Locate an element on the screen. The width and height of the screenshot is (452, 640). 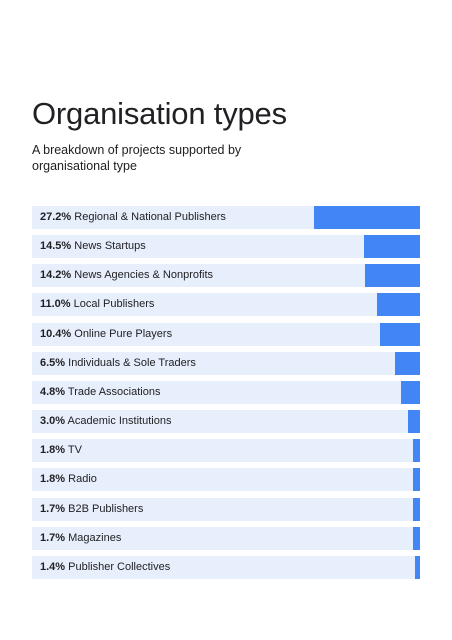
bar-label: 27.2% Regional & National Publishers is located at coordinates (133, 217).